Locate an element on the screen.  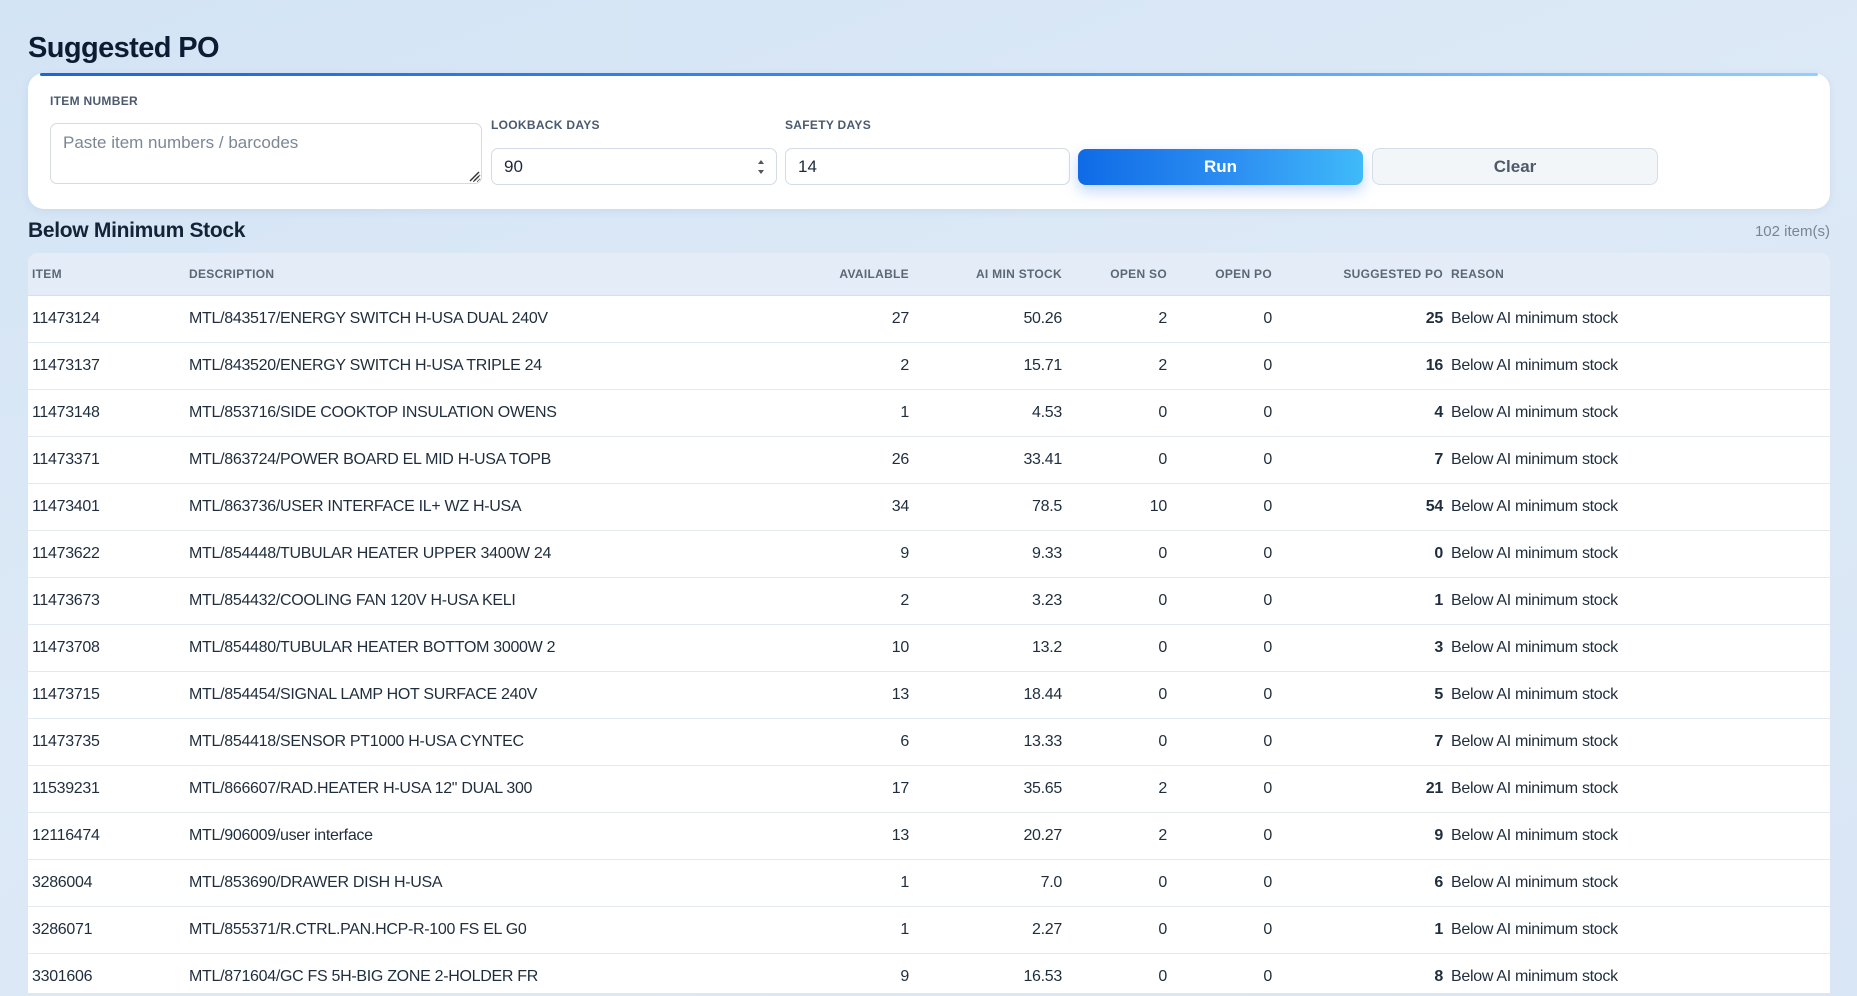
column-header-ai-min-stock: AI MIN STOCK is located at coordinates (989, 274).